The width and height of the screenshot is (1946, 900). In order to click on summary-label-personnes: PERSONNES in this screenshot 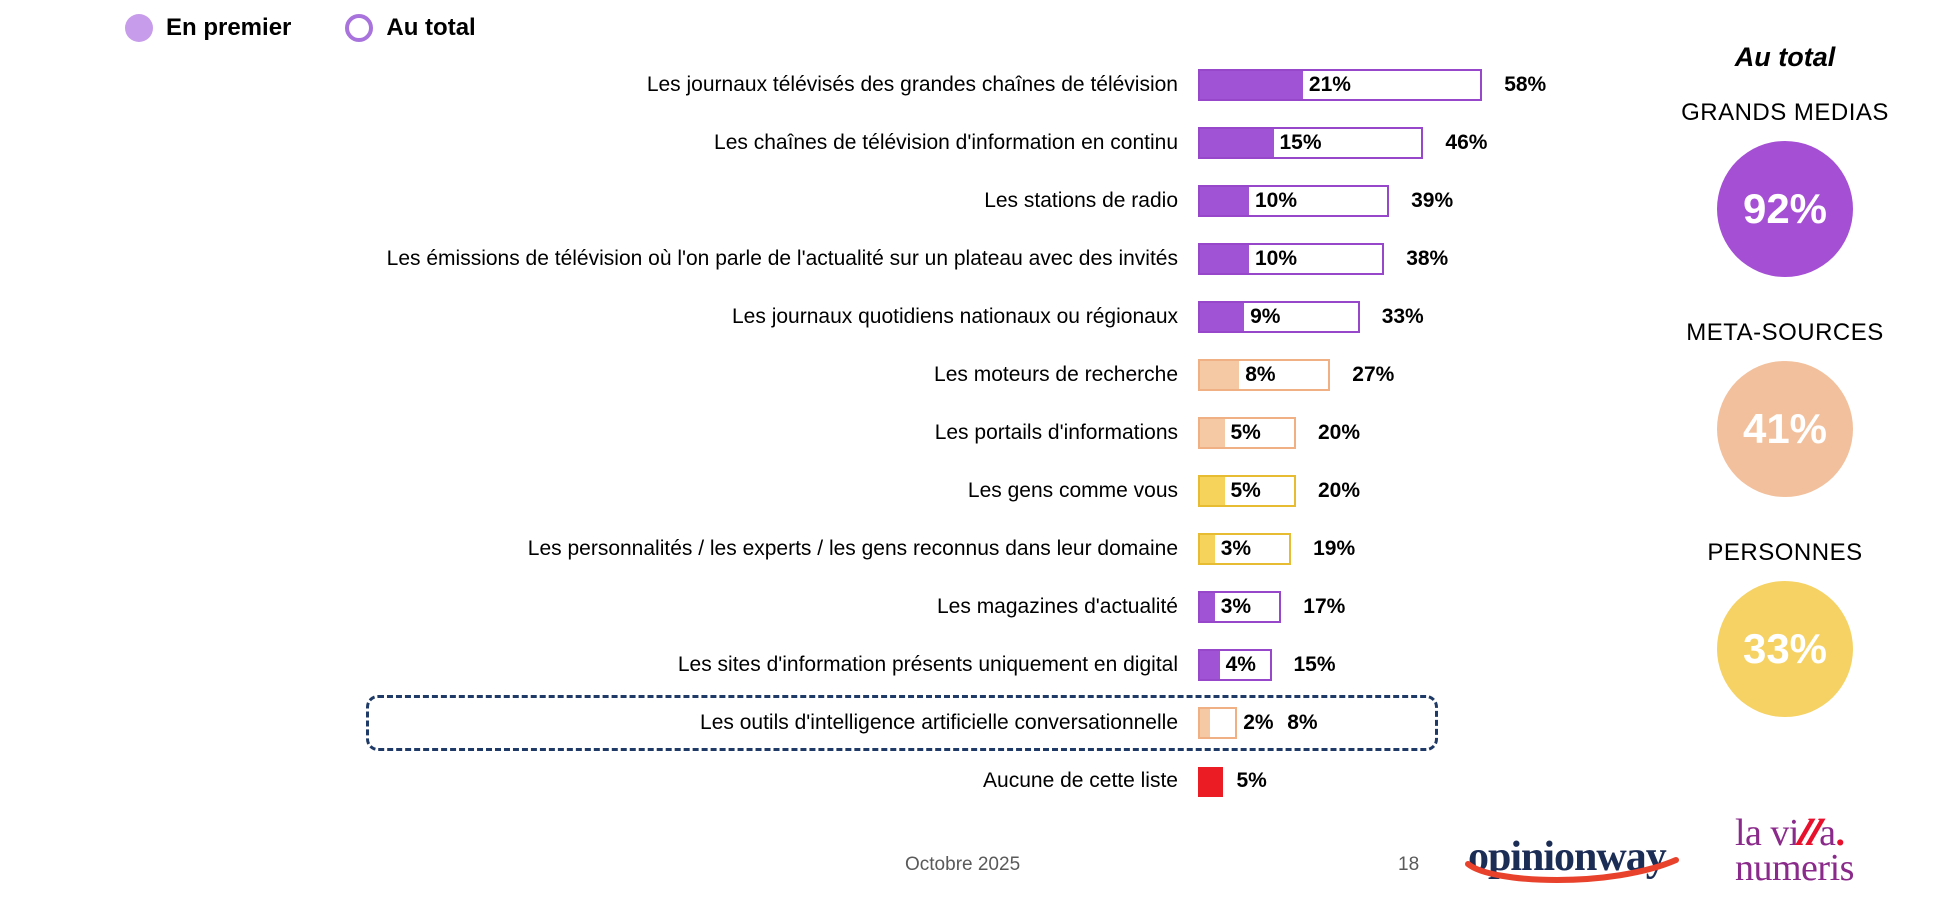, I will do `click(1785, 552)`.